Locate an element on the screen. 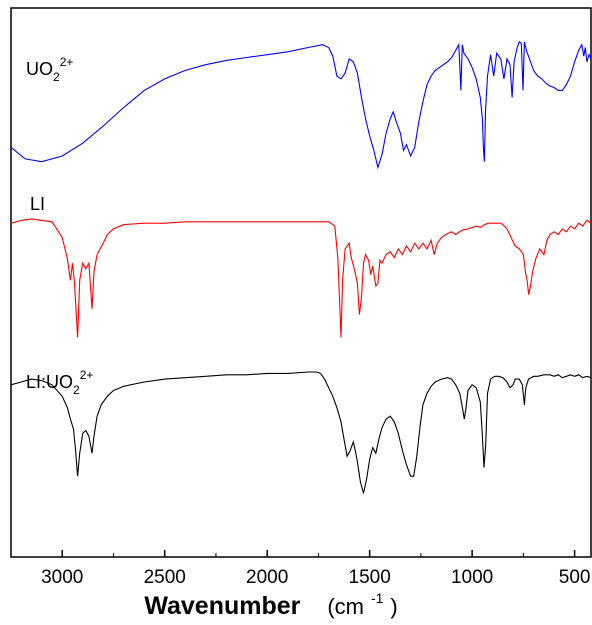 Image resolution: width=592 pixels, height=625 pixels. x-tick-label: 1500 is located at coordinates (370, 577).